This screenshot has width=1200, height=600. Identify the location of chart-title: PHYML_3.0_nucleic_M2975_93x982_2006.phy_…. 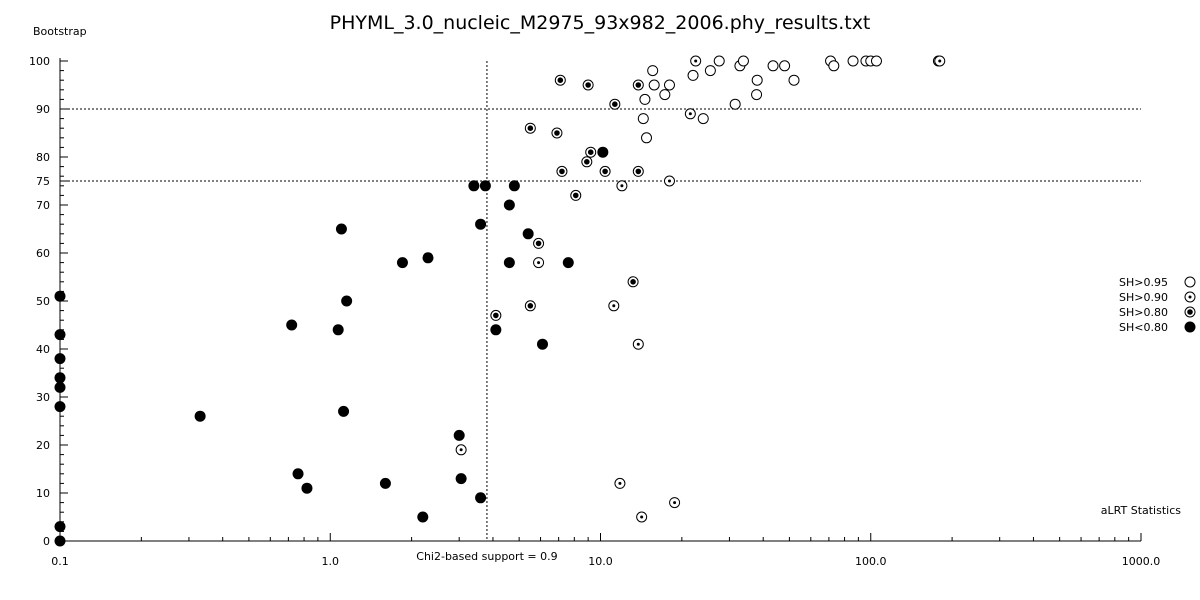
(600, 23).